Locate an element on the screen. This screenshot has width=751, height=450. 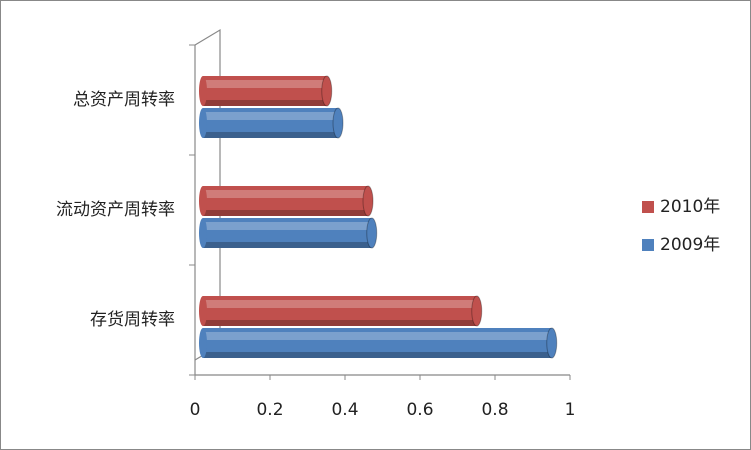
x-tick-label: 0.8 is located at coordinates (494, 410).